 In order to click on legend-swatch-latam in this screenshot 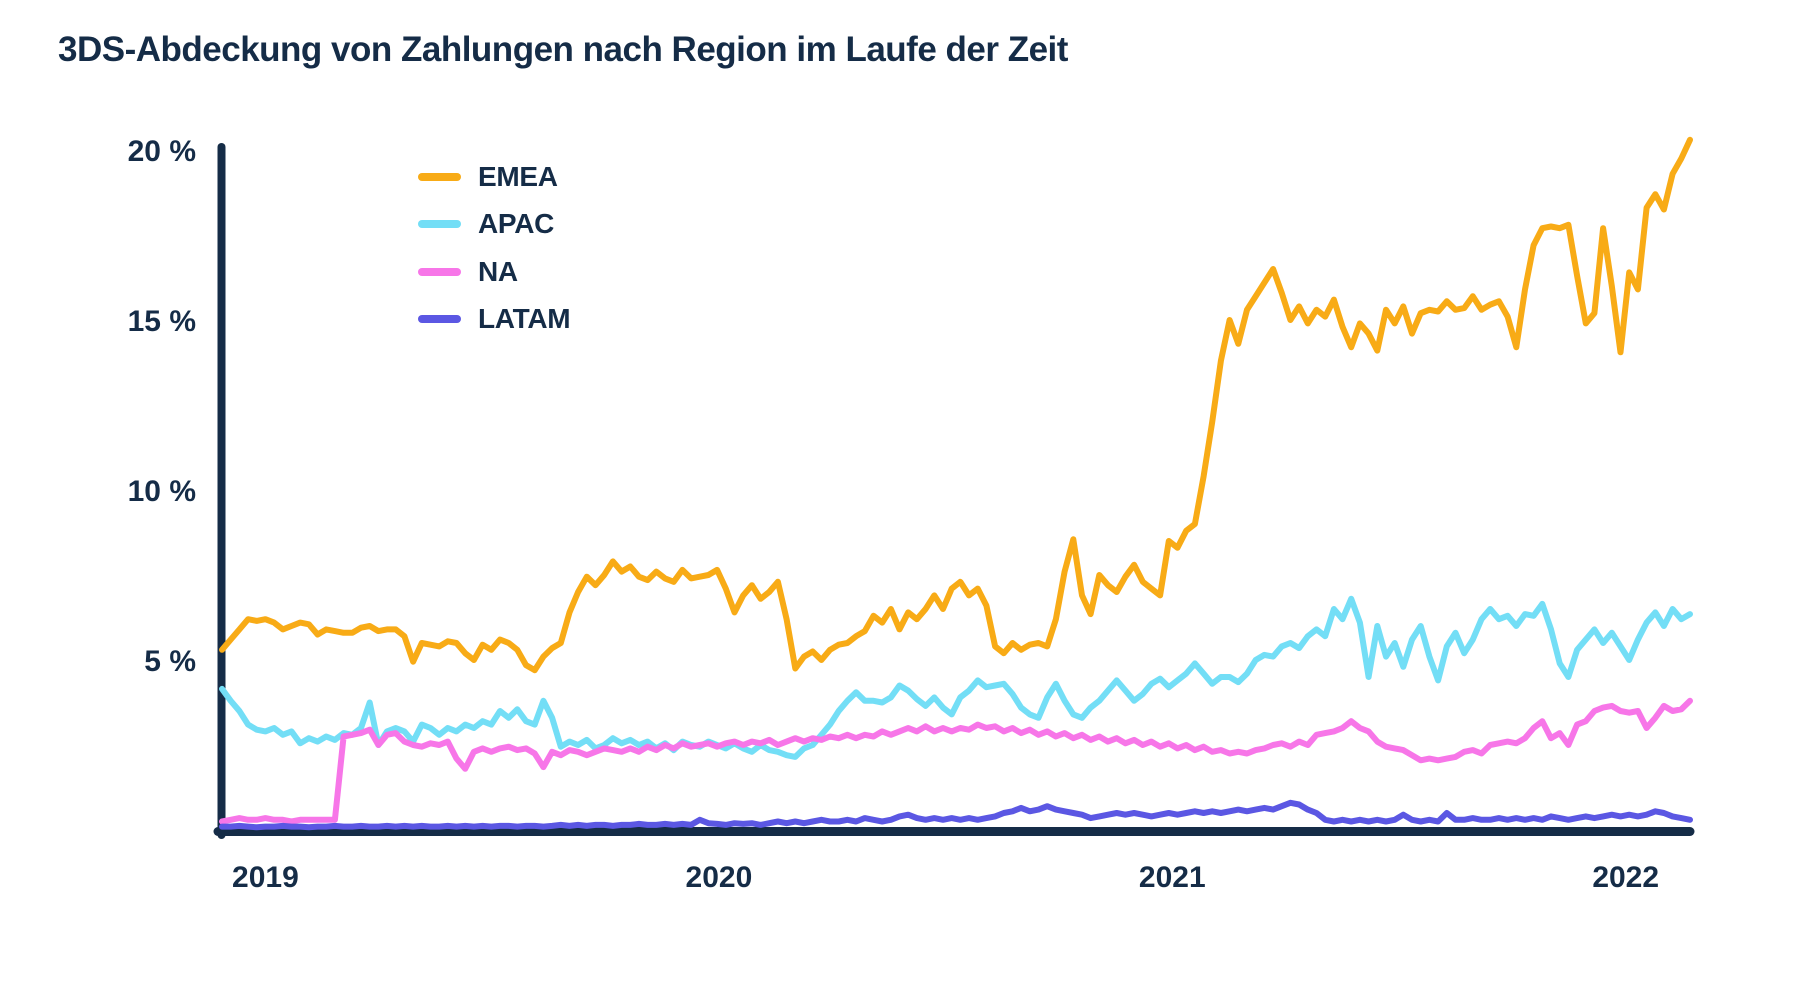, I will do `click(439, 319)`.